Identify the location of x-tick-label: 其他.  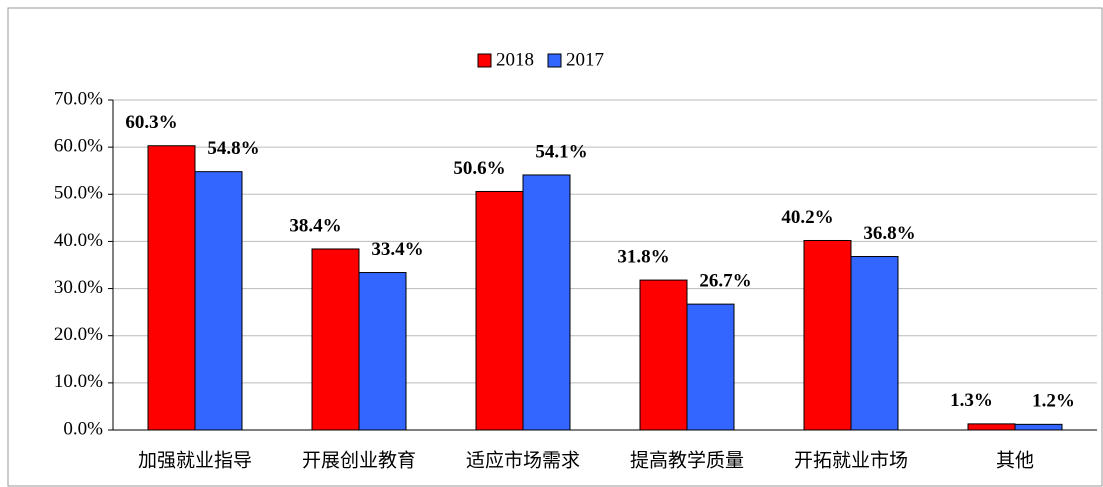
(1015, 460).